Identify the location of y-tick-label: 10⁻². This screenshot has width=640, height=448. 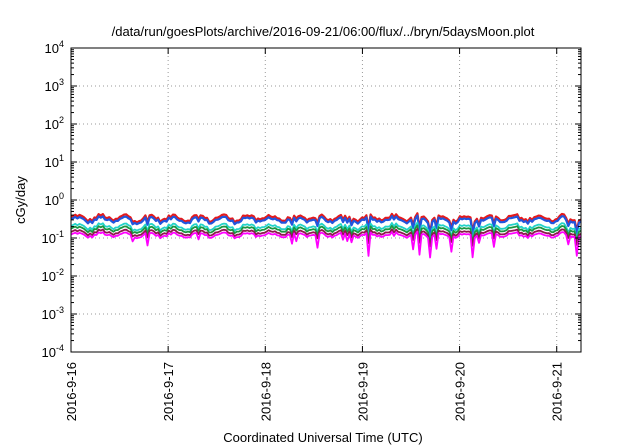
(53, 275).